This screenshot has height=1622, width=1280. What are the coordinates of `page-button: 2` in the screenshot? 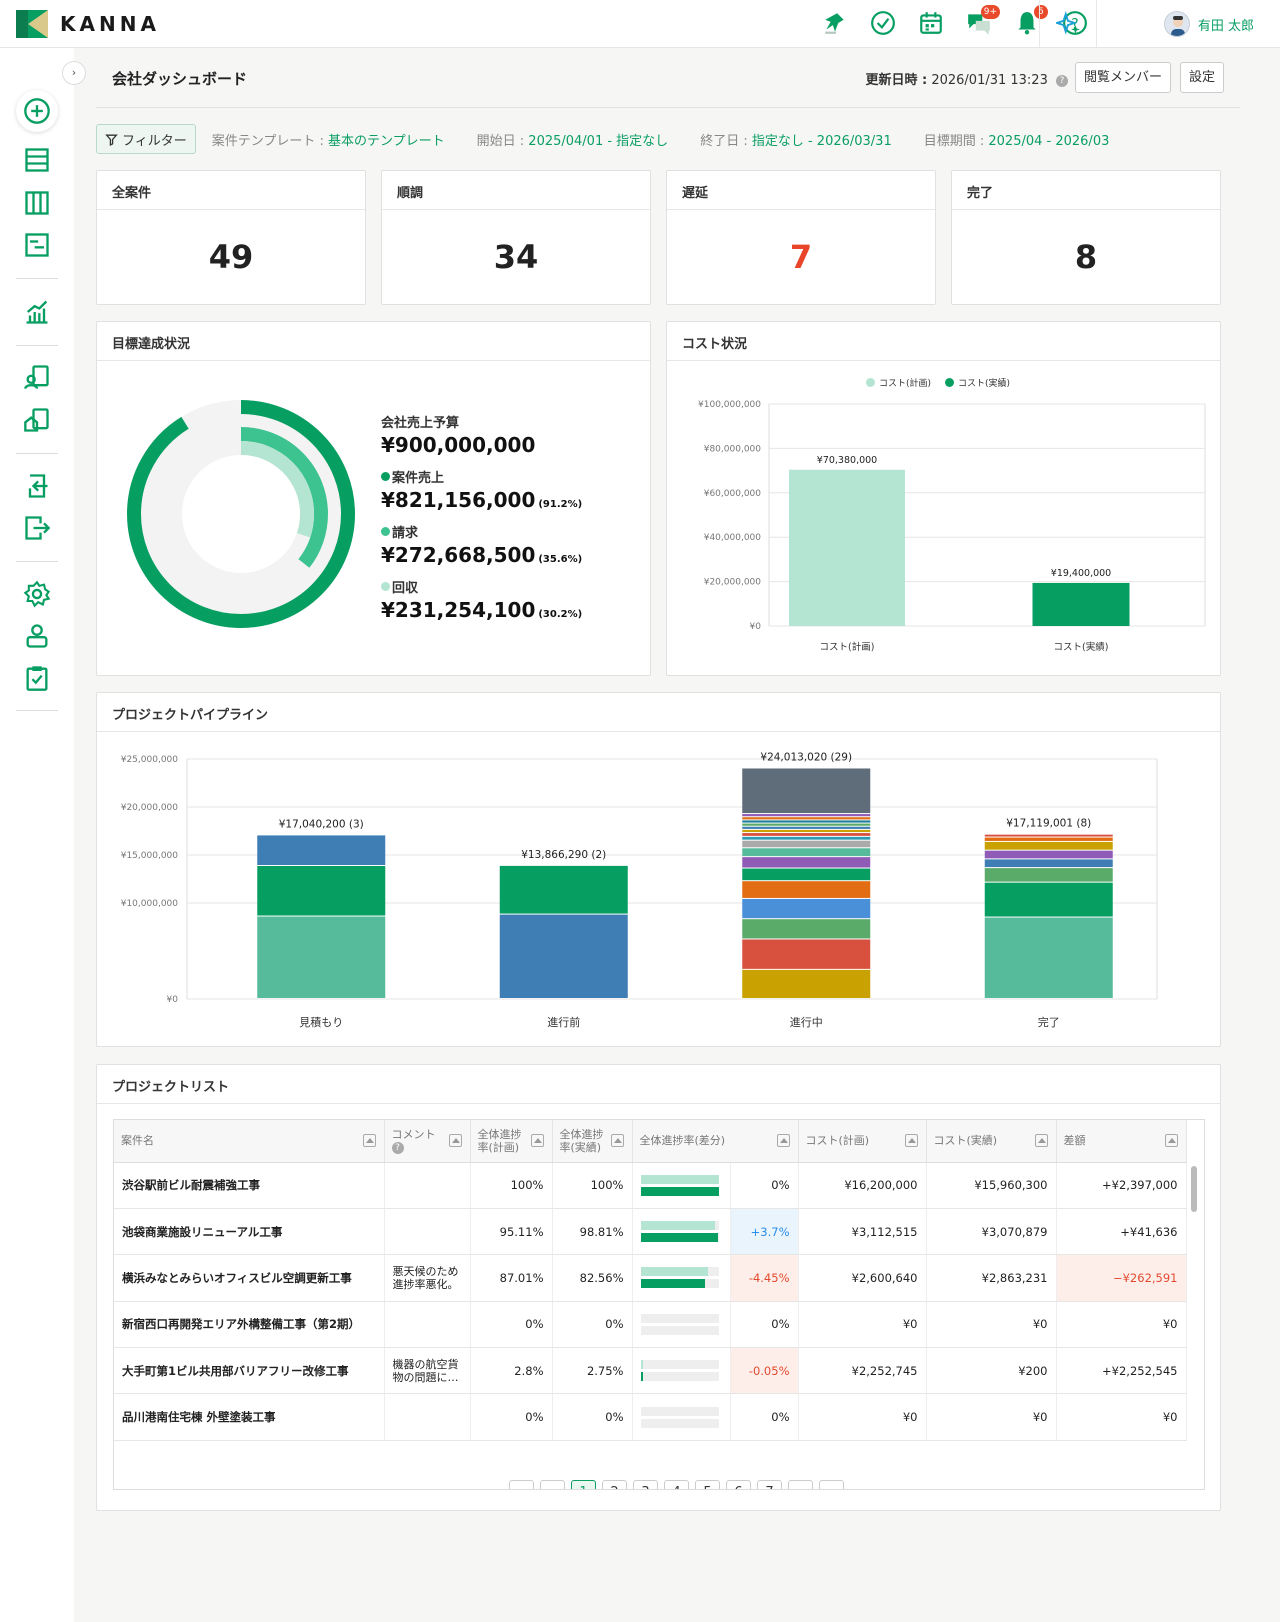 It's located at (614, 1484).